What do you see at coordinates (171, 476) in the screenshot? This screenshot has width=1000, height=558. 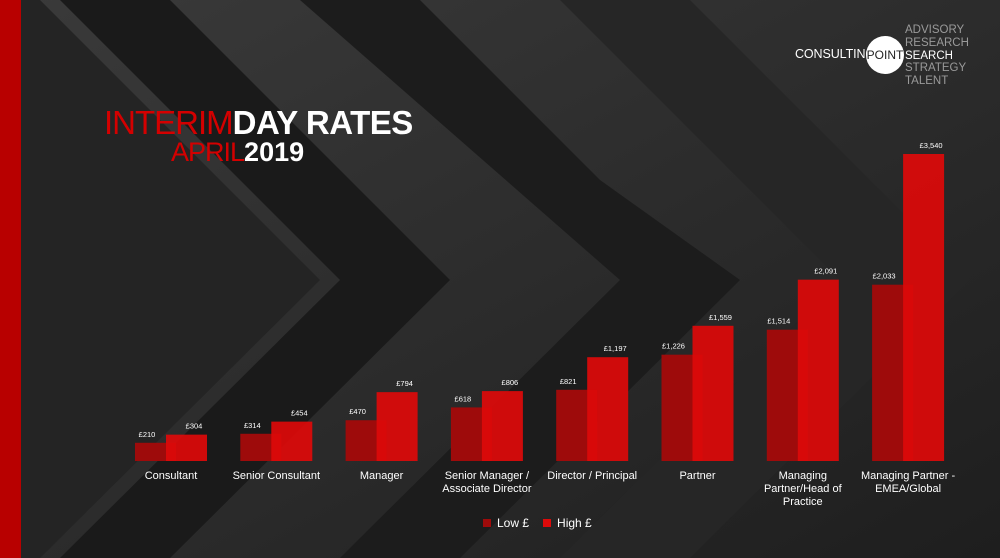 I see `category-label-0-0: Consultant` at bounding box center [171, 476].